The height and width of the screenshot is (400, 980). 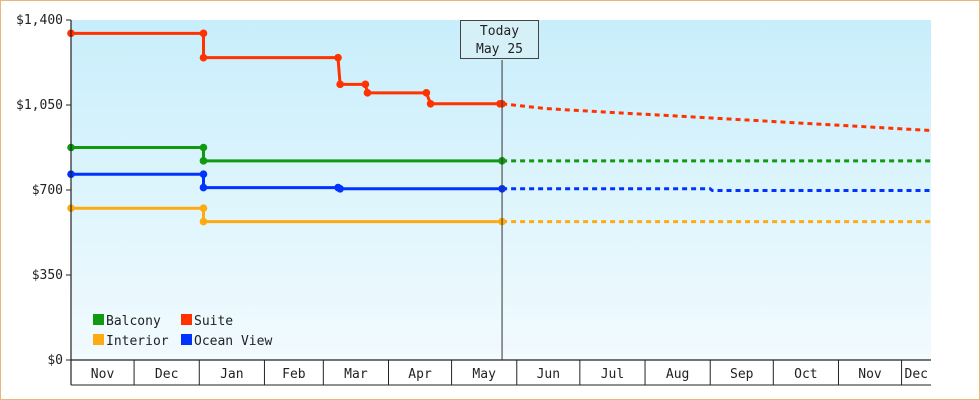 What do you see at coordinates (231, 374) in the screenshot?
I see `month-label: Jan` at bounding box center [231, 374].